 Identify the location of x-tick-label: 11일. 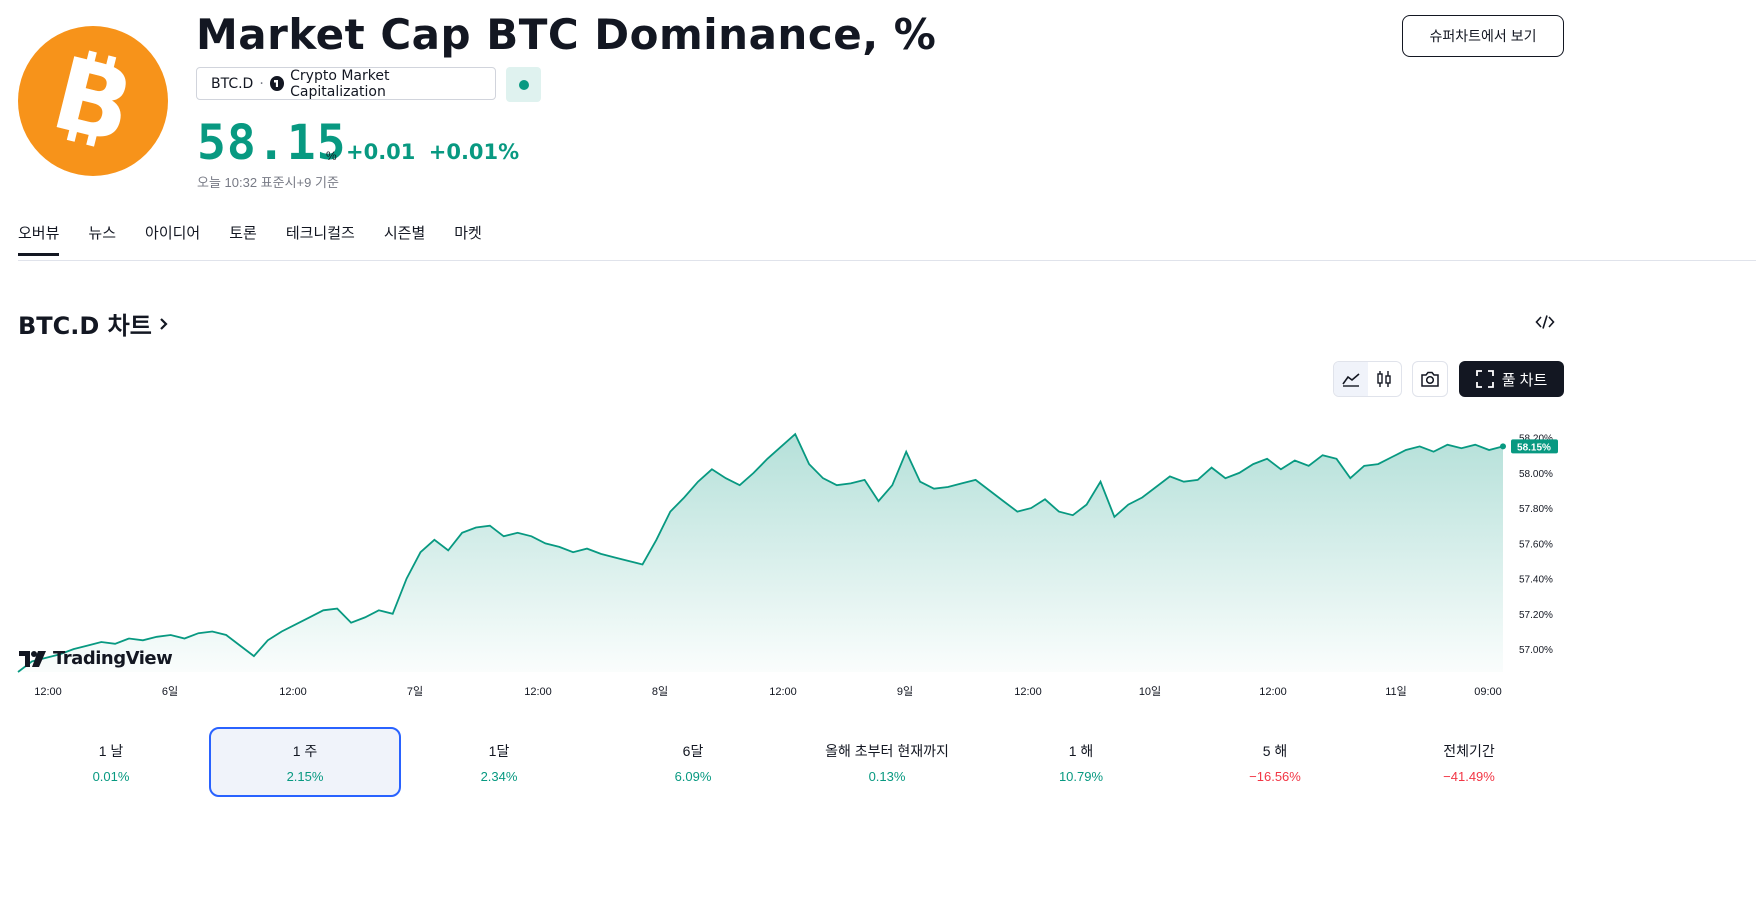
(1396, 691).